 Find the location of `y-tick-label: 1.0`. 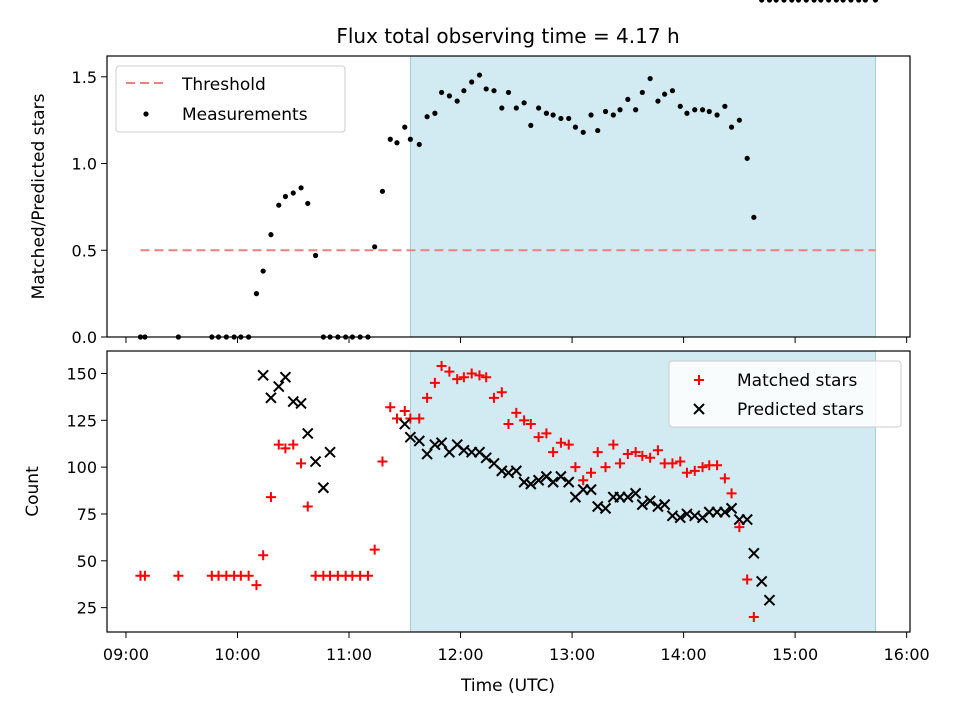

y-tick-label: 1.0 is located at coordinates (84, 164).